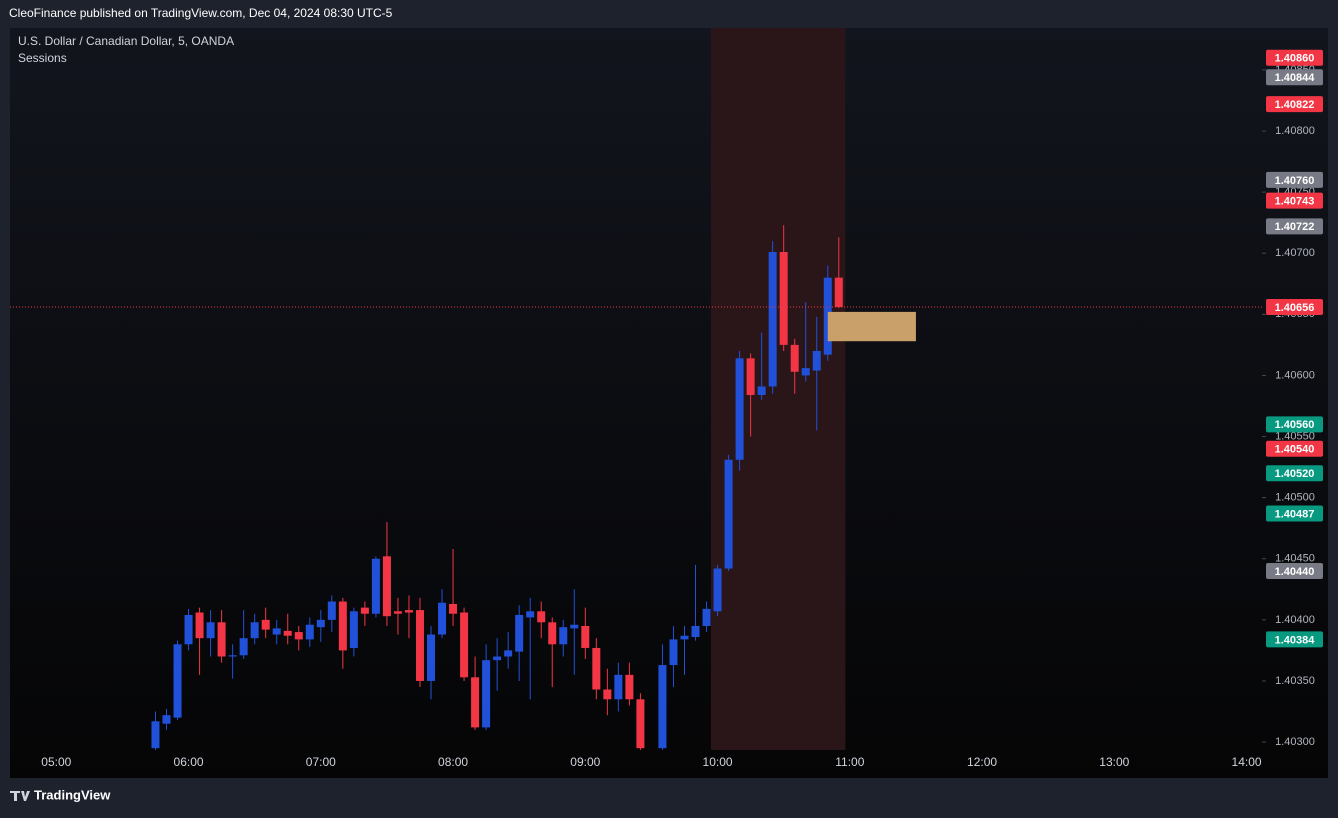  What do you see at coordinates (126, 41) in the screenshot?
I see `chart-title: U.S. Dollar / Canadian Dollar, 5, OANDA` at bounding box center [126, 41].